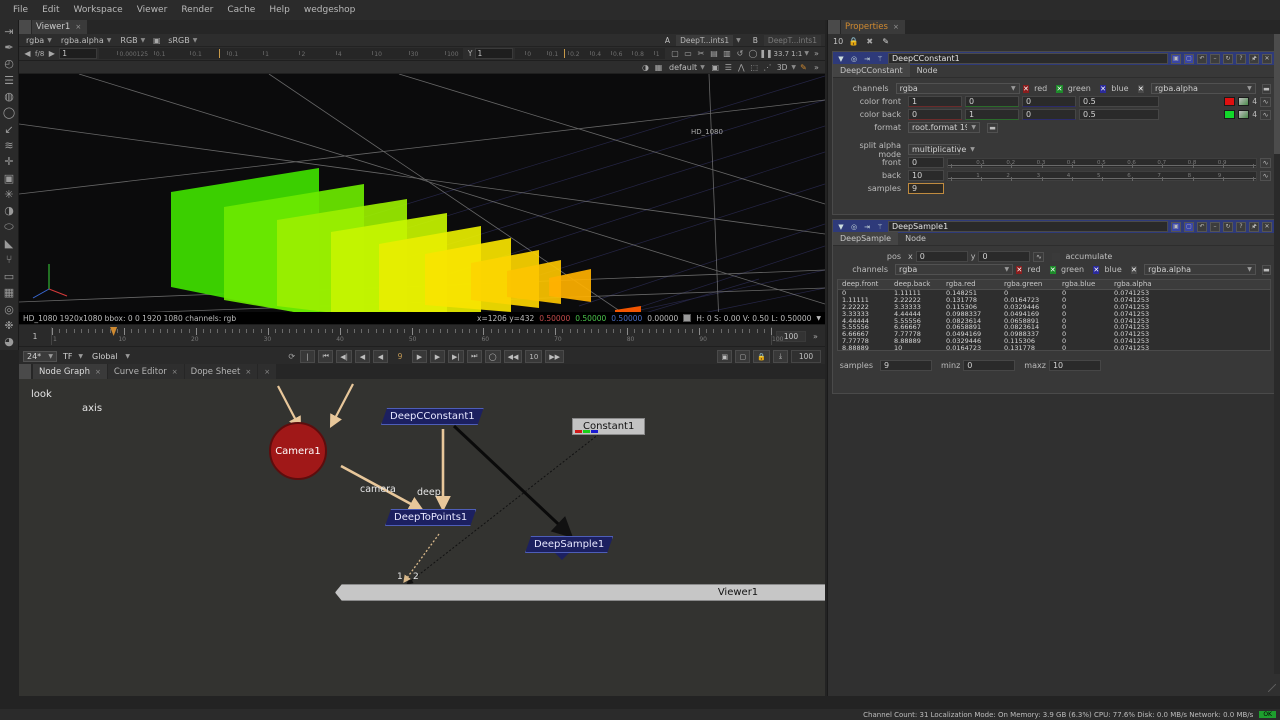  I want to click on diamond-icon: ◣, so click(9, 244).